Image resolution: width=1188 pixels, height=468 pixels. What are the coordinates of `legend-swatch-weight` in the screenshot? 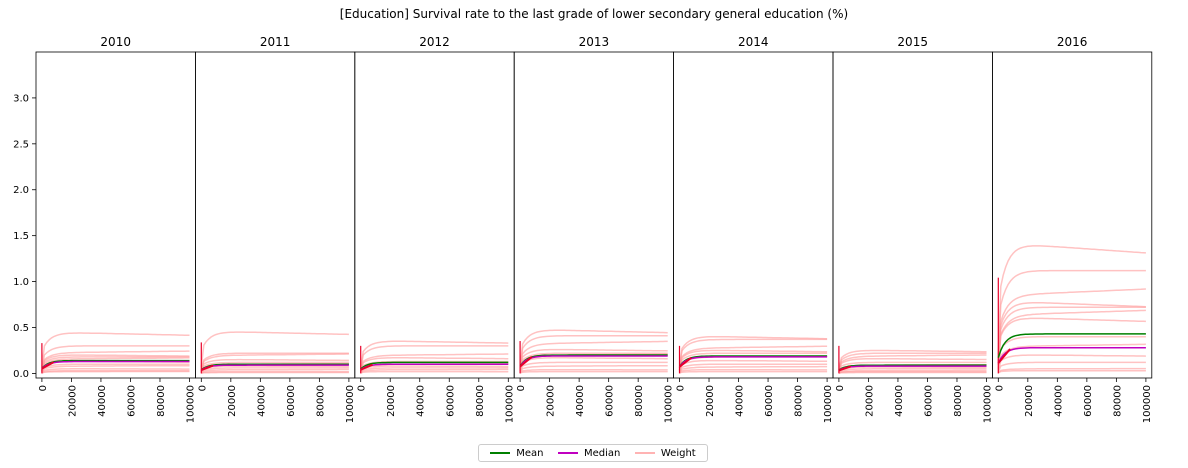 It's located at (644, 453).